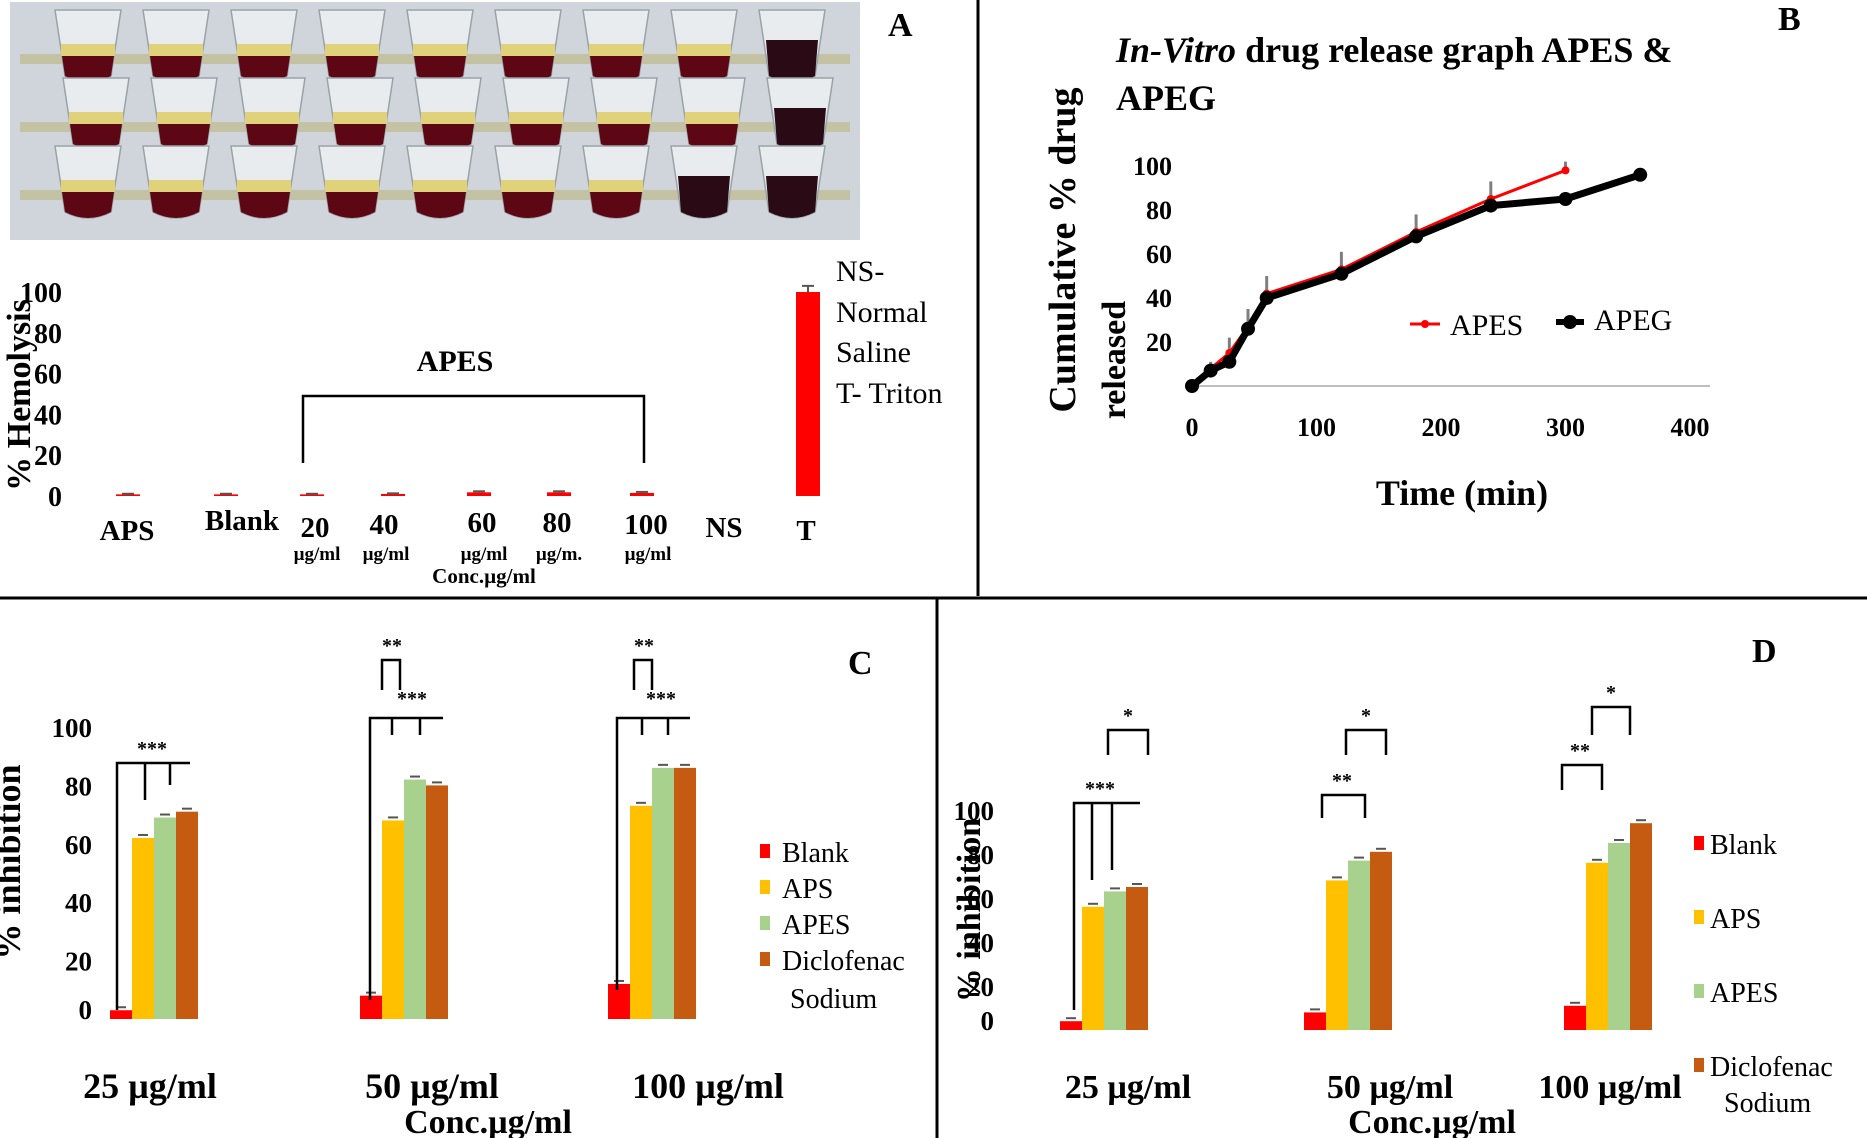 The height and width of the screenshot is (1138, 1867). Describe the element at coordinates (805, 531) in the screenshot. I see `a-category-label: T` at that location.